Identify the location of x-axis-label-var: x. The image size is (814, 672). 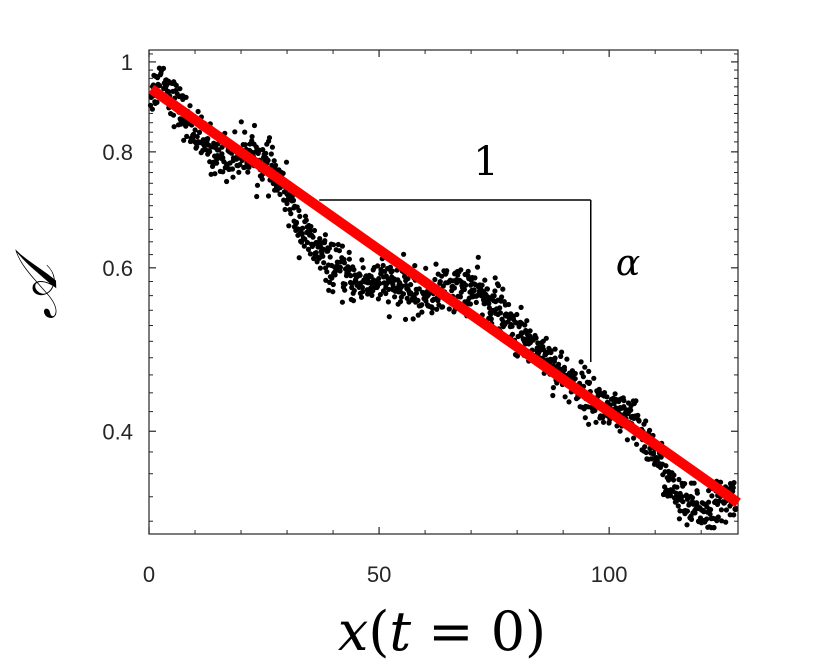
(353, 631).